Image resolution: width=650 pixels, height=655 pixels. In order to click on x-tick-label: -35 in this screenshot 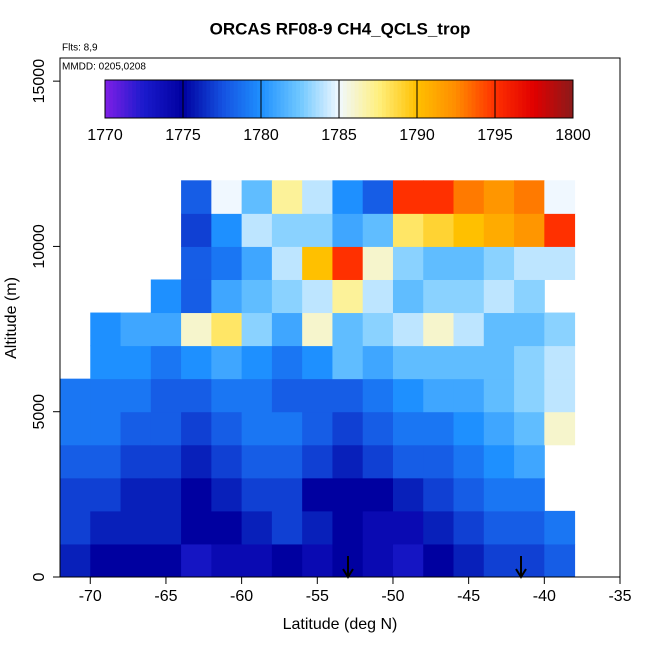, I will do `click(619, 596)`.